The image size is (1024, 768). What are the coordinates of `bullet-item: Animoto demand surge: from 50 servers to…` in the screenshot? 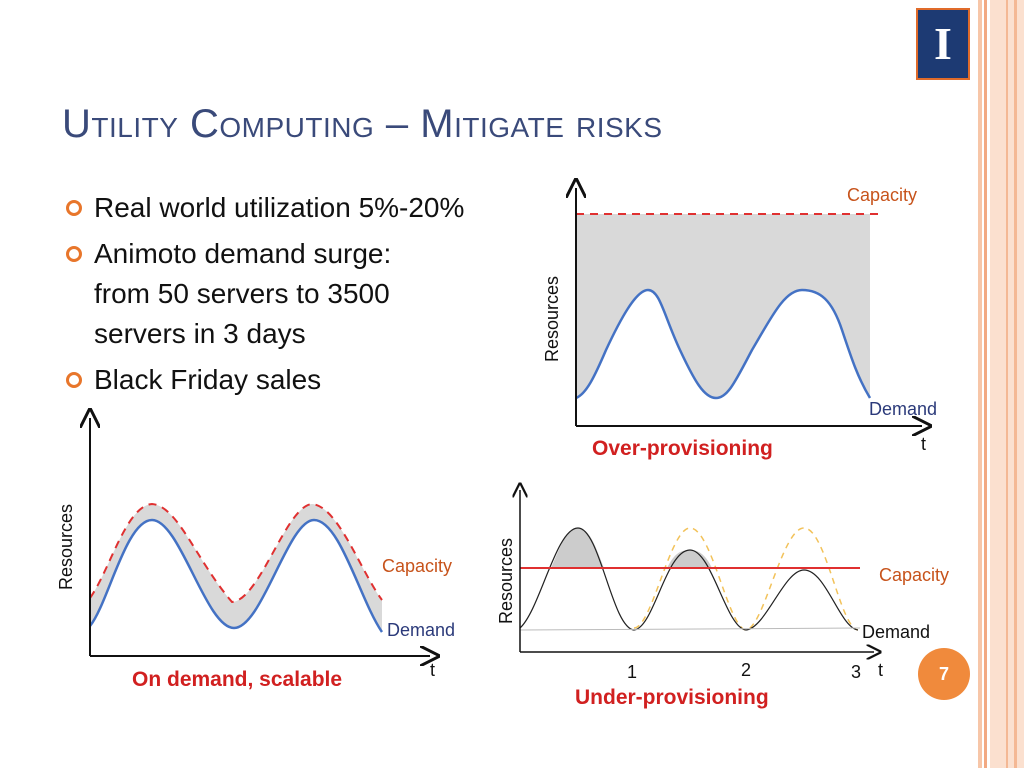 It's located at (306, 294).